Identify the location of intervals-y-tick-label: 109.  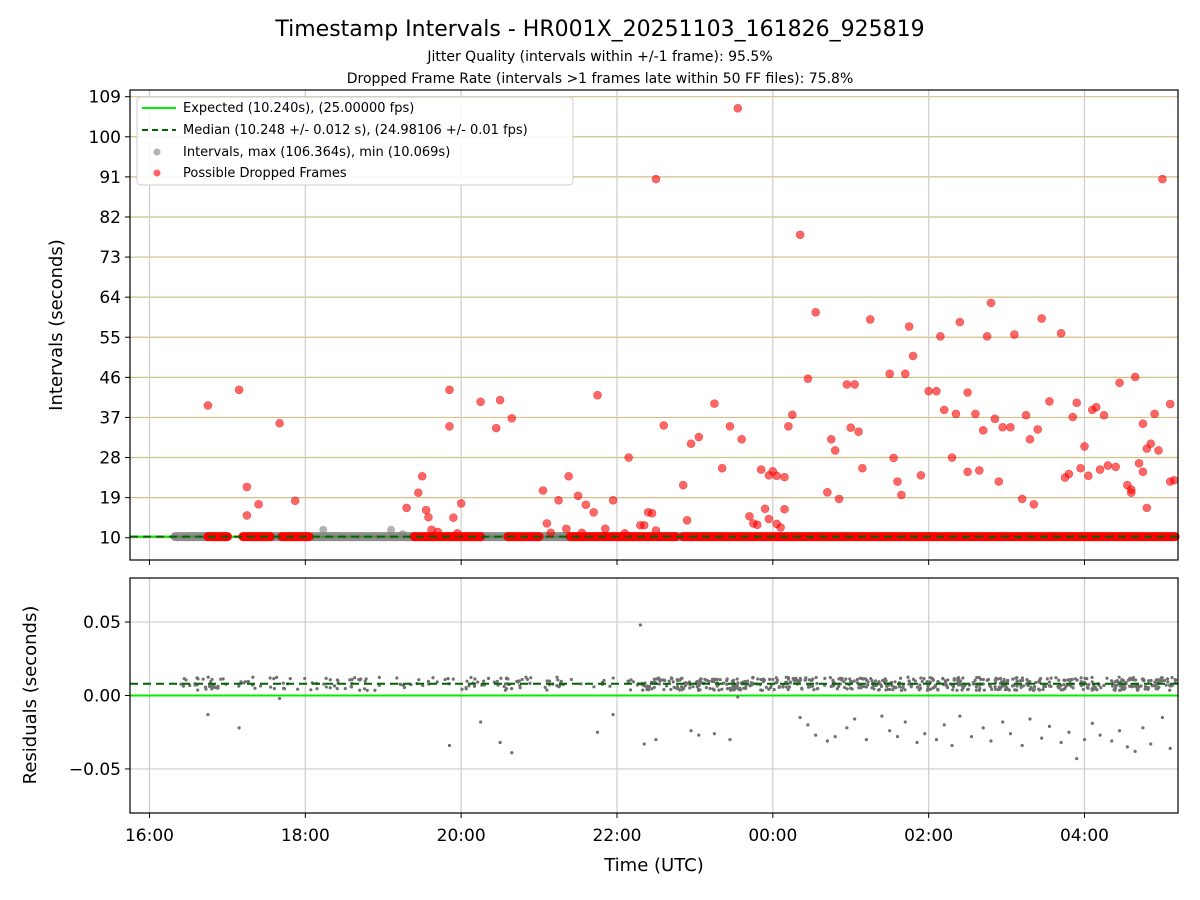
(105, 98).